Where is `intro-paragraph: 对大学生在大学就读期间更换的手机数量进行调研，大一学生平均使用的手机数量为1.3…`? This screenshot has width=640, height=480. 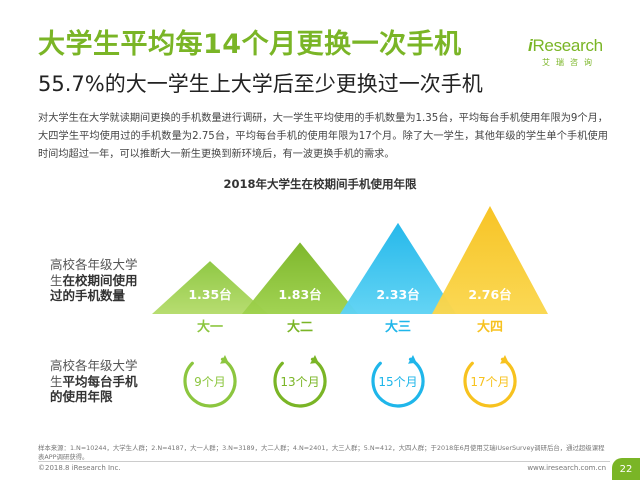
intro-paragraph: 对大学生在大学就读期间更换的手机数量进行调研，大一学生平均使用的手机数量为1.3… is located at coordinates (323, 136).